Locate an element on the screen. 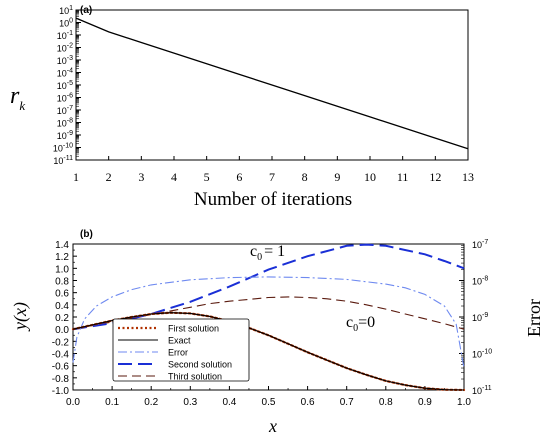 Image resolution: width=550 pixels, height=437 pixels. x-tick-label-a: 13 is located at coordinates (468, 177).